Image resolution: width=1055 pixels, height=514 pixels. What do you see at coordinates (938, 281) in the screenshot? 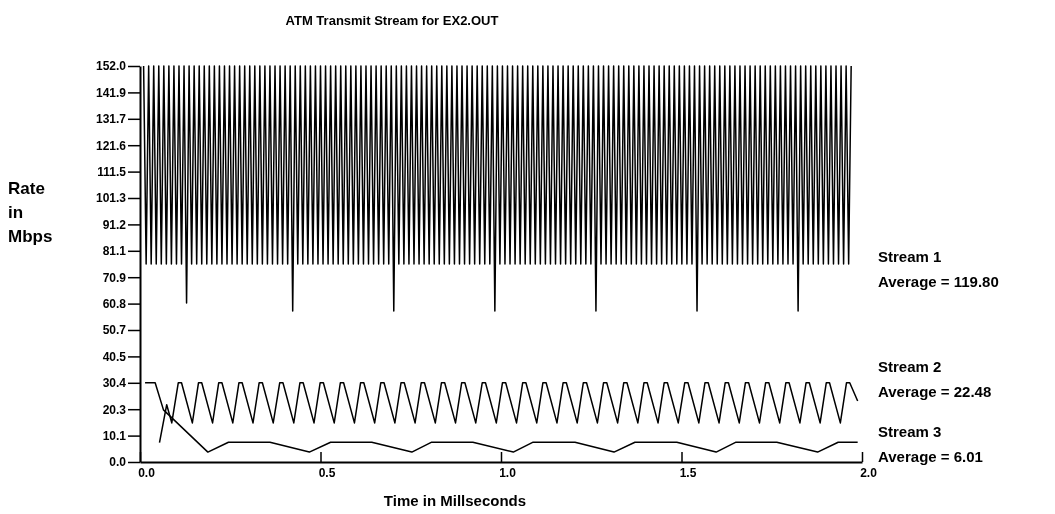
I see `text: Average = 119.80` at bounding box center [938, 281].